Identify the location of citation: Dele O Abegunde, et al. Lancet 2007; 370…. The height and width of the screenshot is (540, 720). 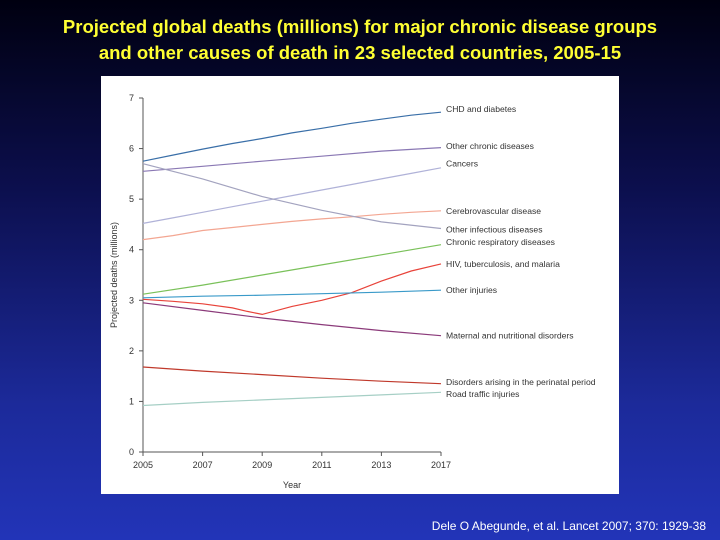
(568, 526).